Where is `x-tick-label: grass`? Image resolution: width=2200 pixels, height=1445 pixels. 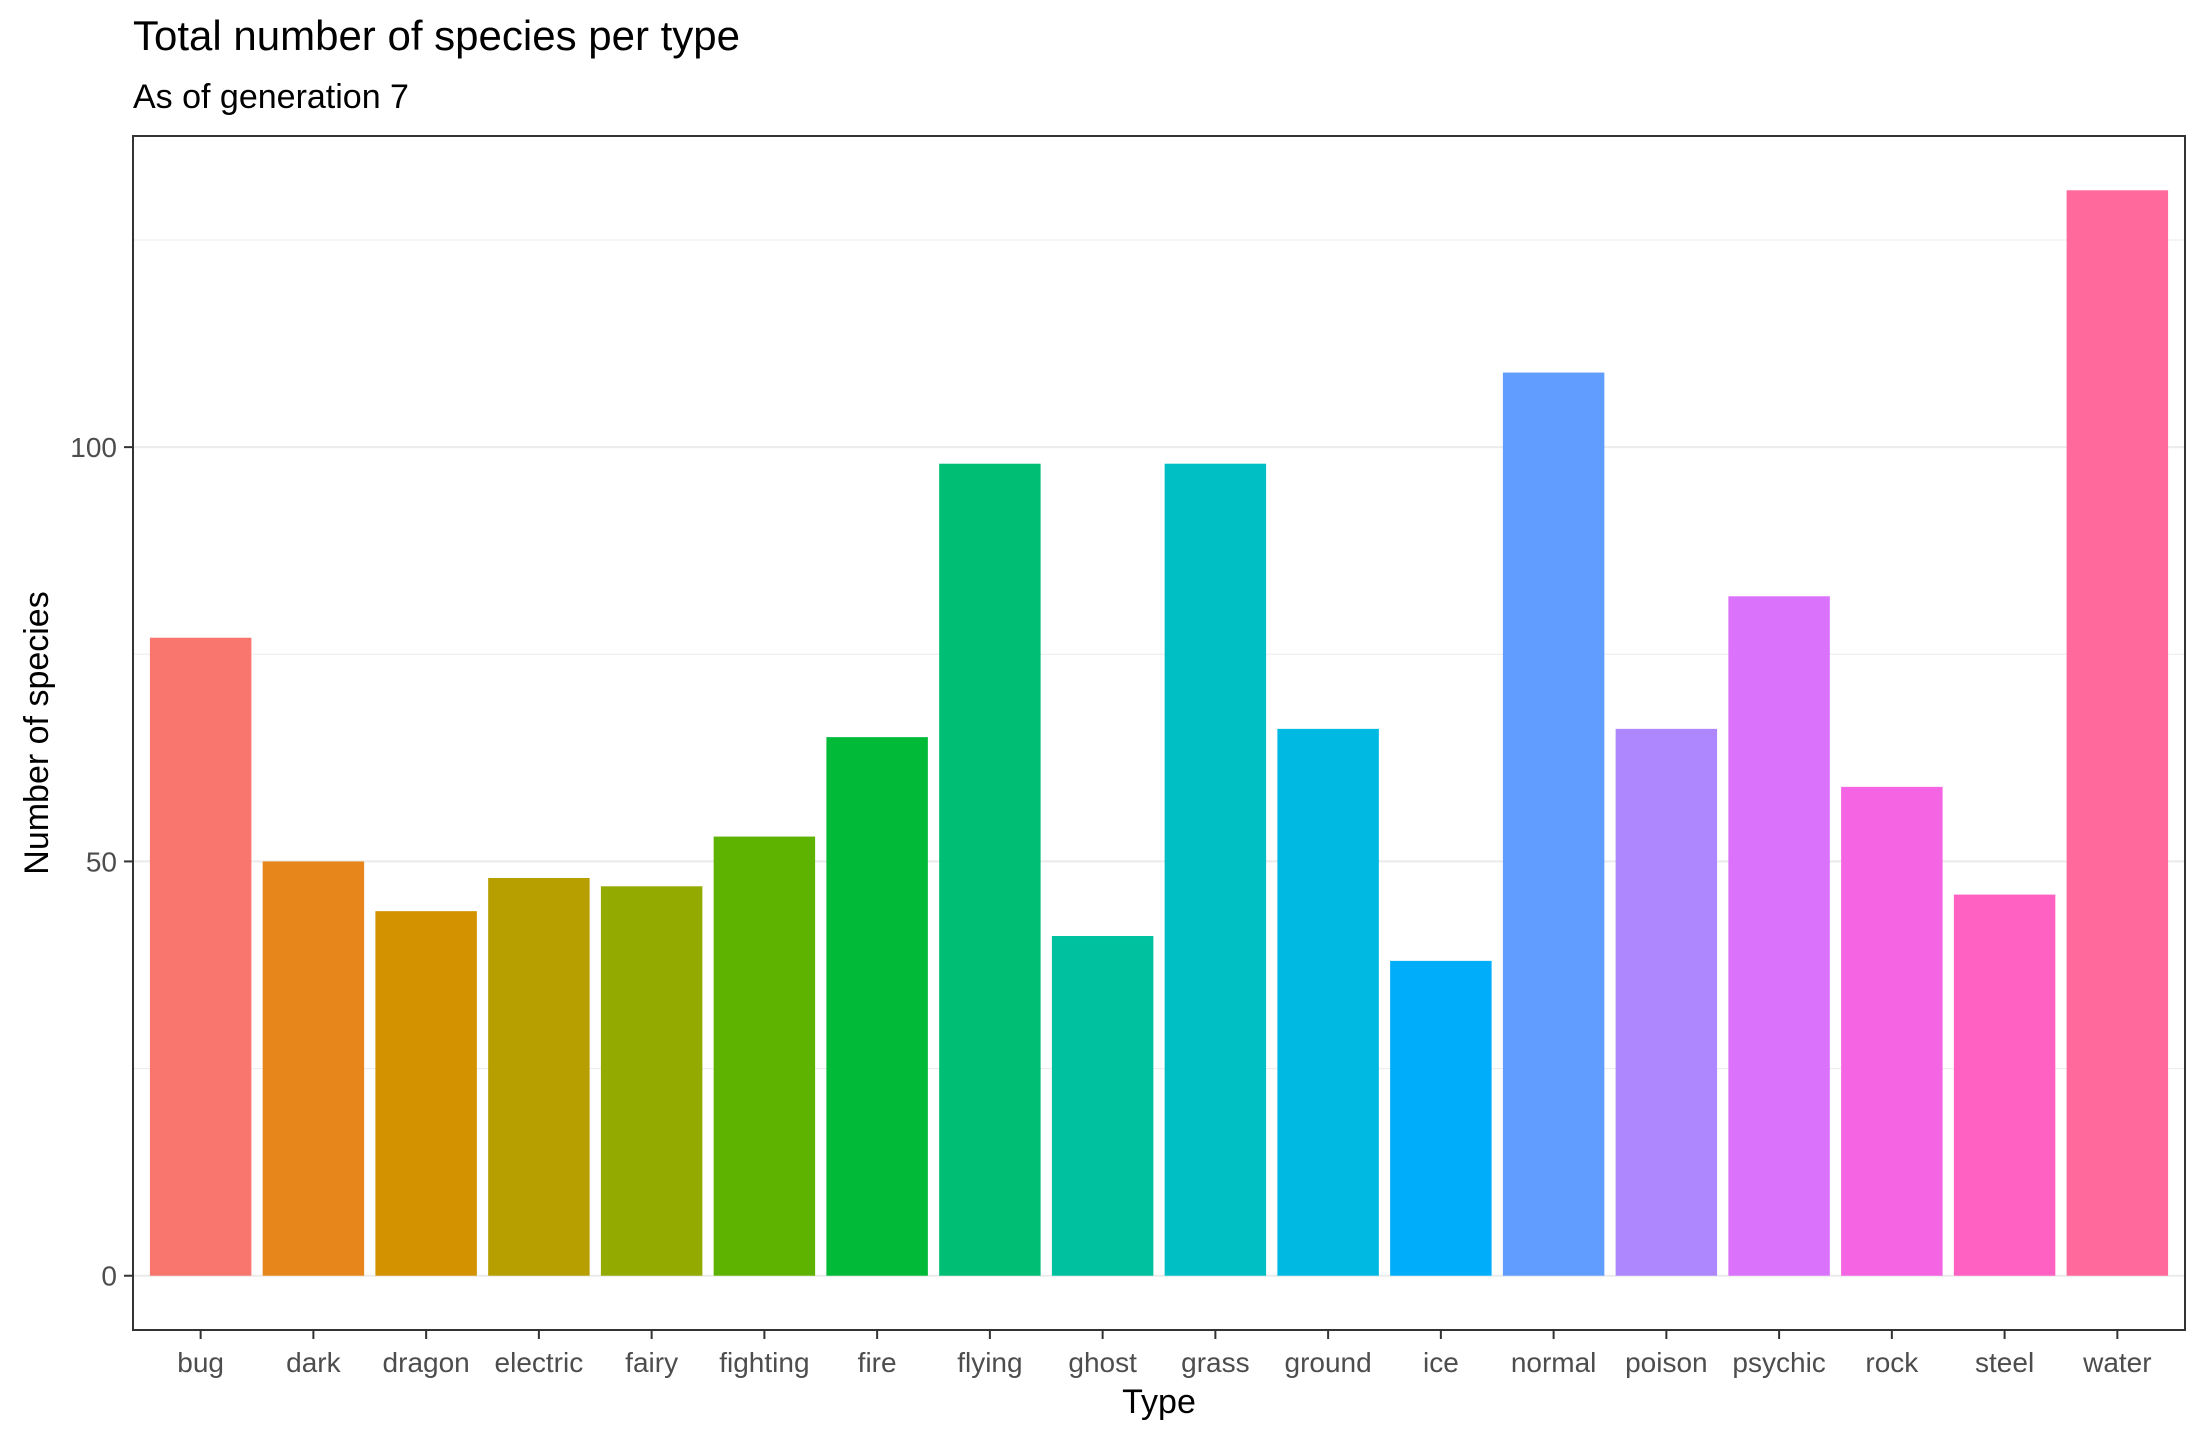
x-tick-label: grass is located at coordinates (1215, 1362).